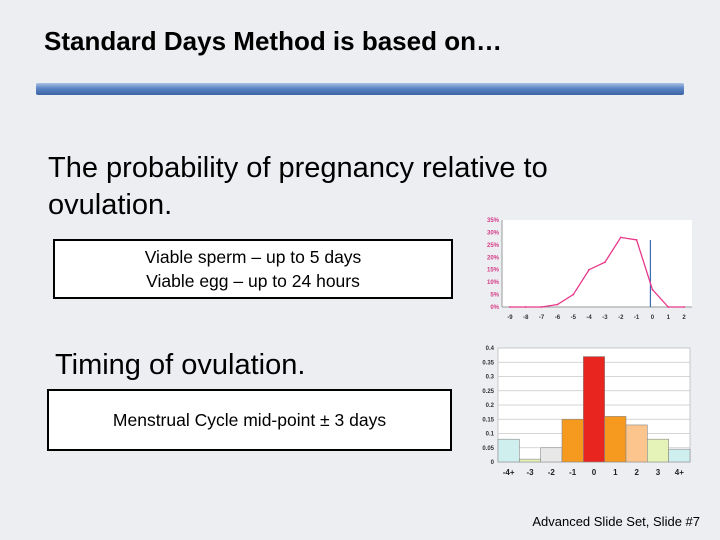 Image resolution: width=720 pixels, height=540 pixels. What do you see at coordinates (658, 472) in the screenshot?
I see `x-tick-label: 3` at bounding box center [658, 472].